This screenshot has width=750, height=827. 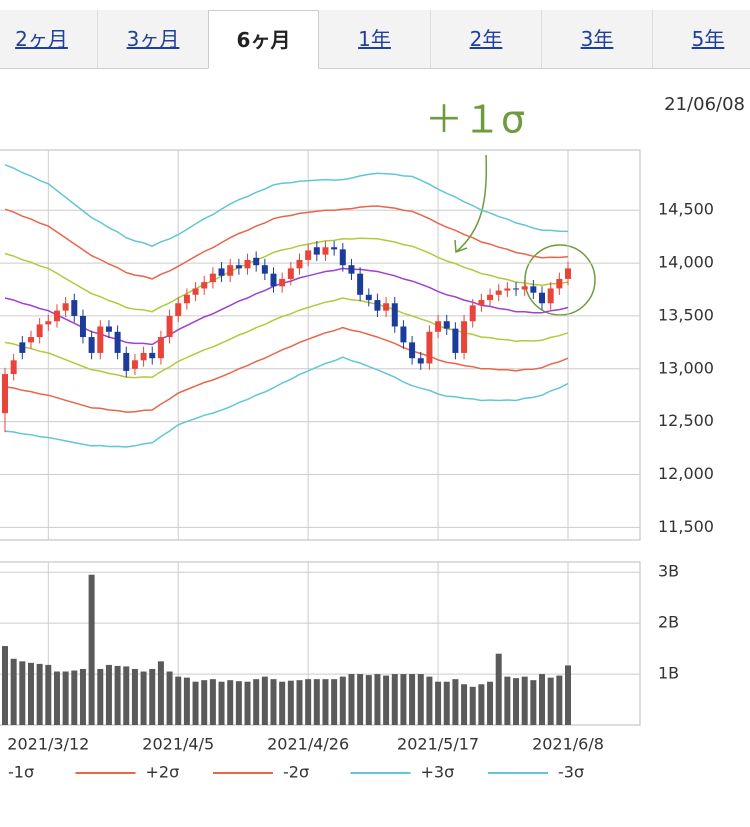 I want to click on period-tab: 5年, so click(x=701, y=39).